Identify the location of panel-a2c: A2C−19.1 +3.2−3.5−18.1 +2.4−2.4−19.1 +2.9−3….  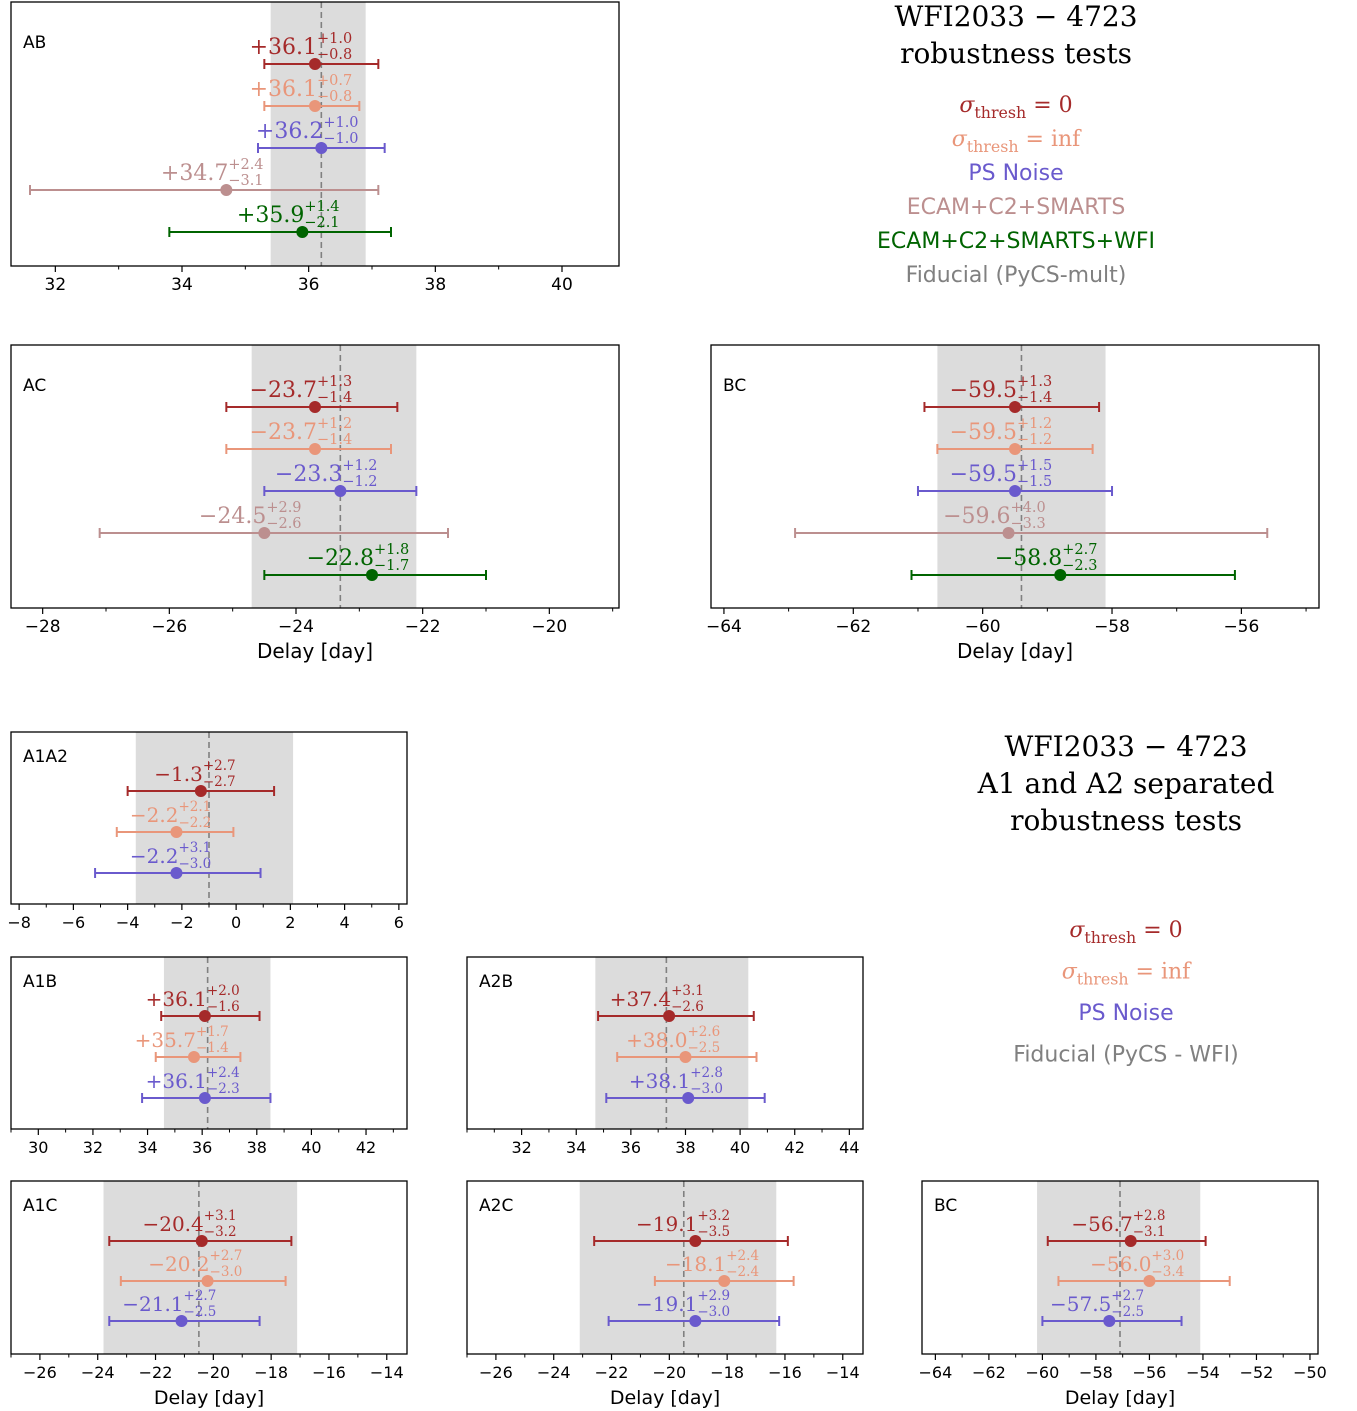
(665, 1294).